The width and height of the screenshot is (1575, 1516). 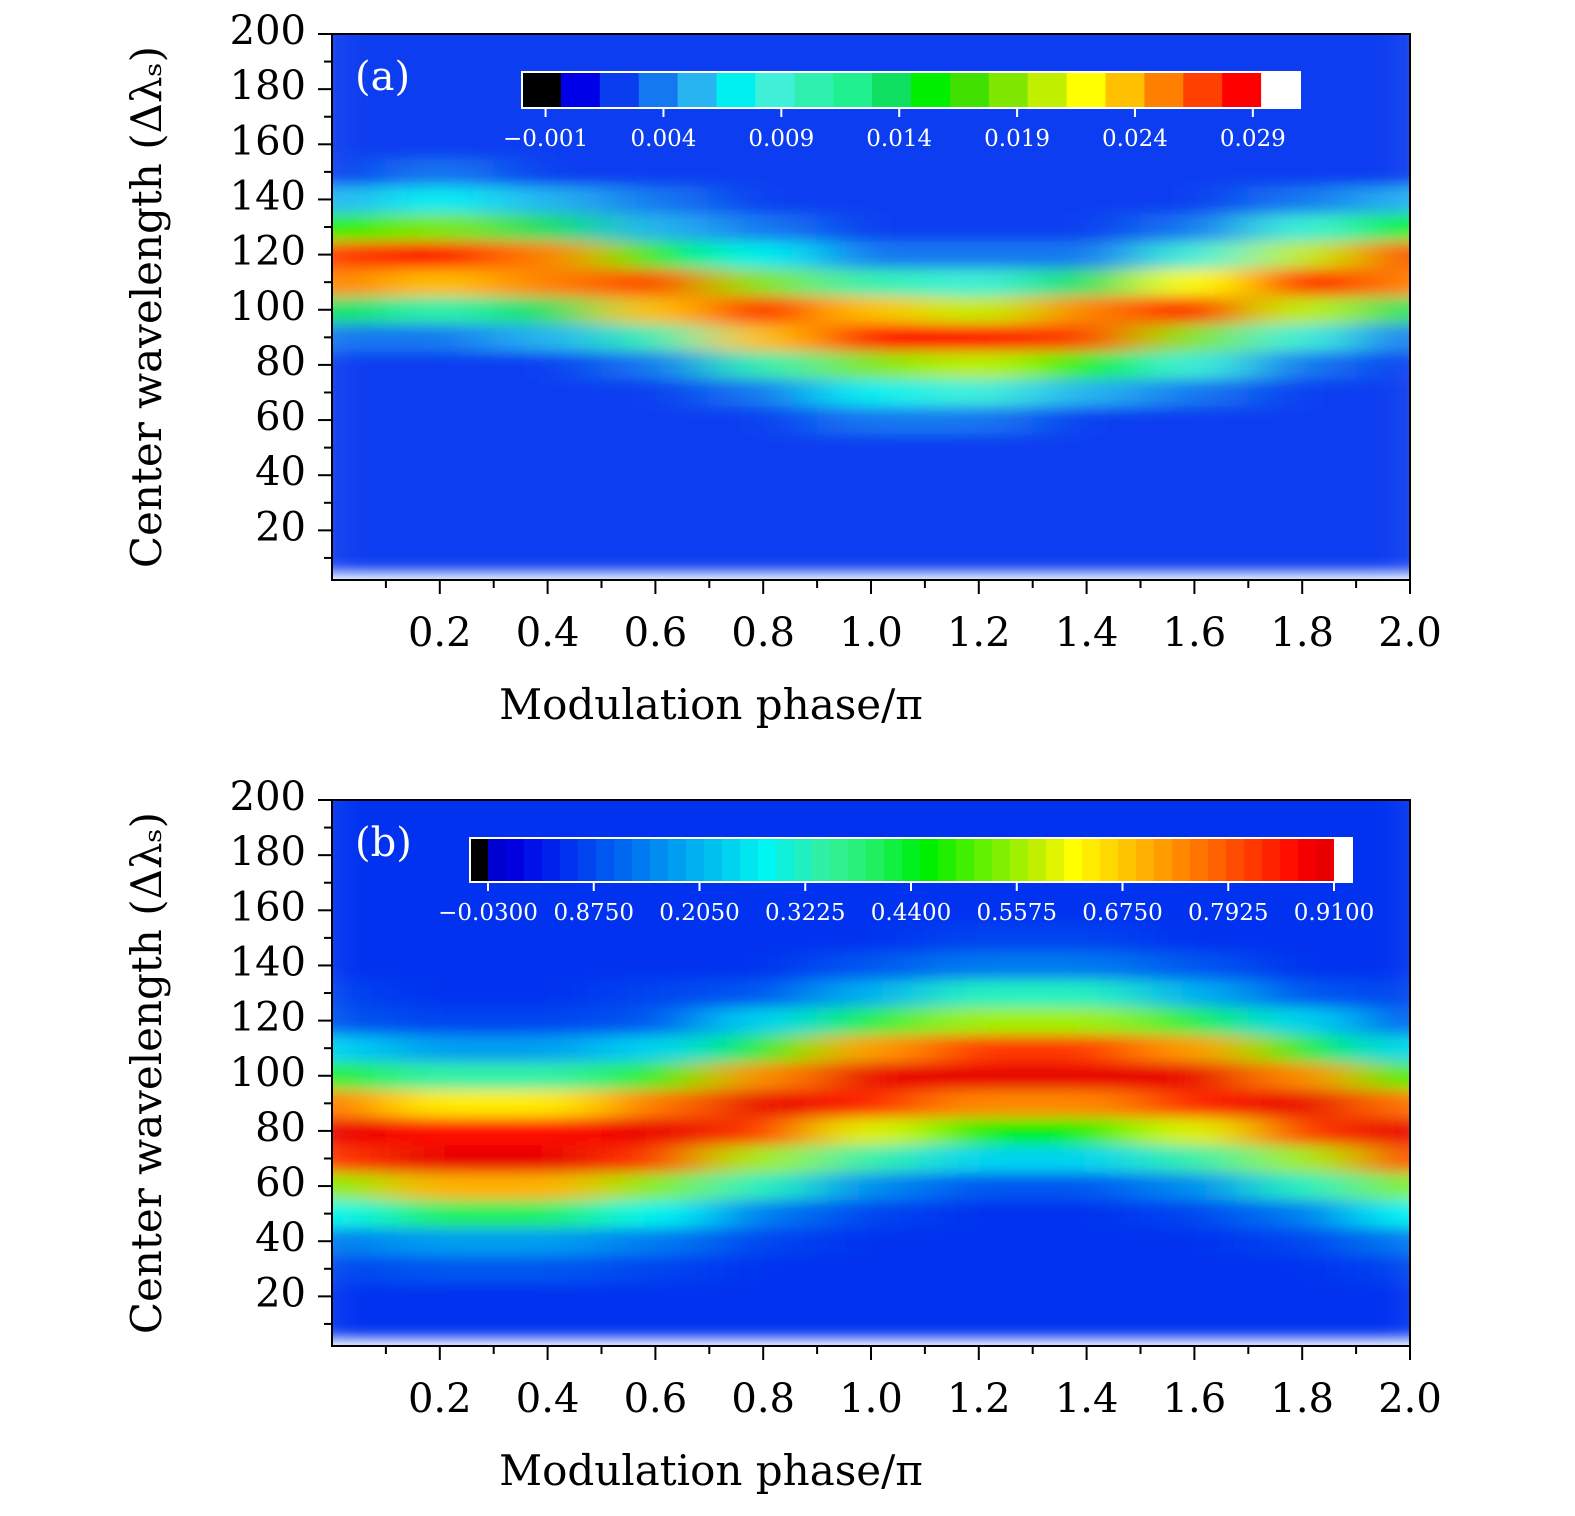 I want to click on y-tick-label: 80, so click(x=280, y=362).